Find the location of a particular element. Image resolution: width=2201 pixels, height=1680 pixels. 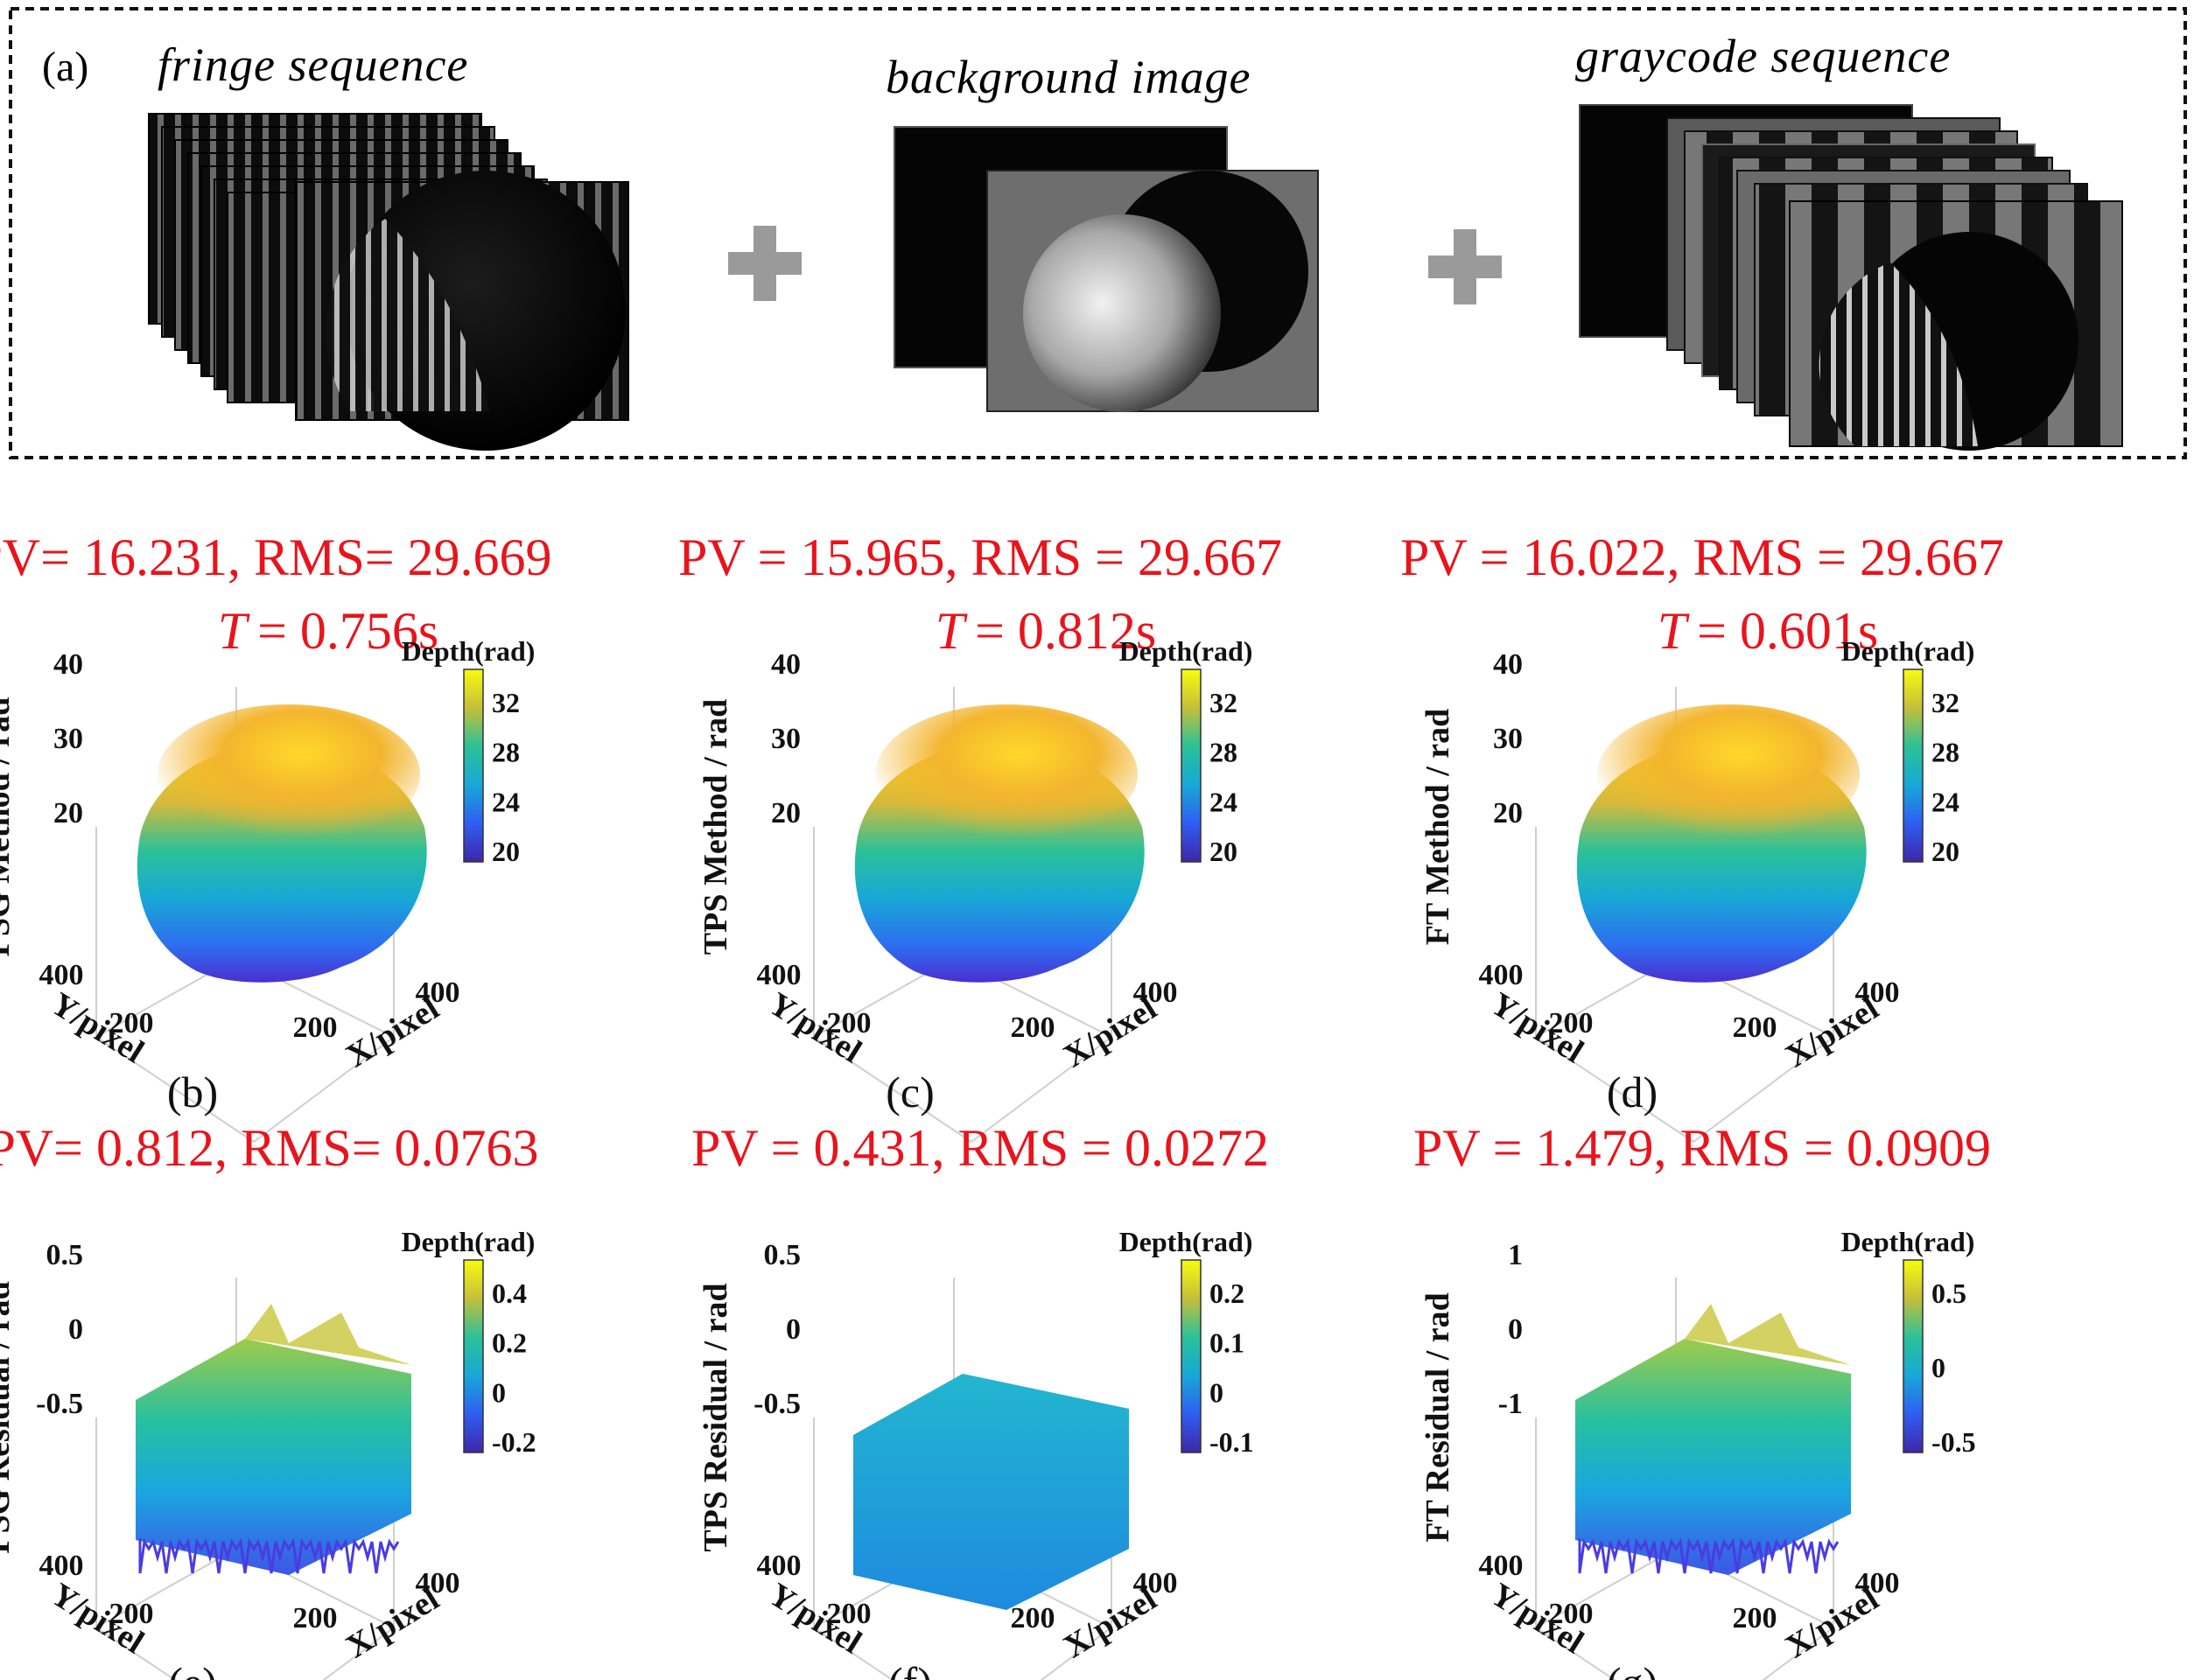

panel-label: (e) is located at coordinates (192, 1669).